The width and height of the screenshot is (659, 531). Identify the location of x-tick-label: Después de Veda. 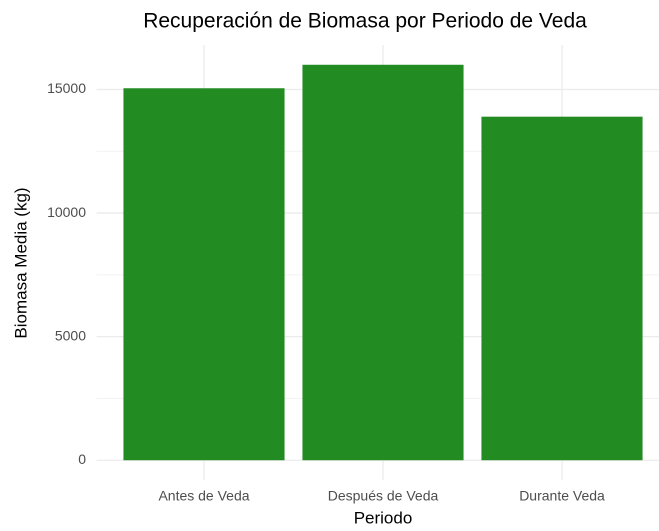
(383, 496).